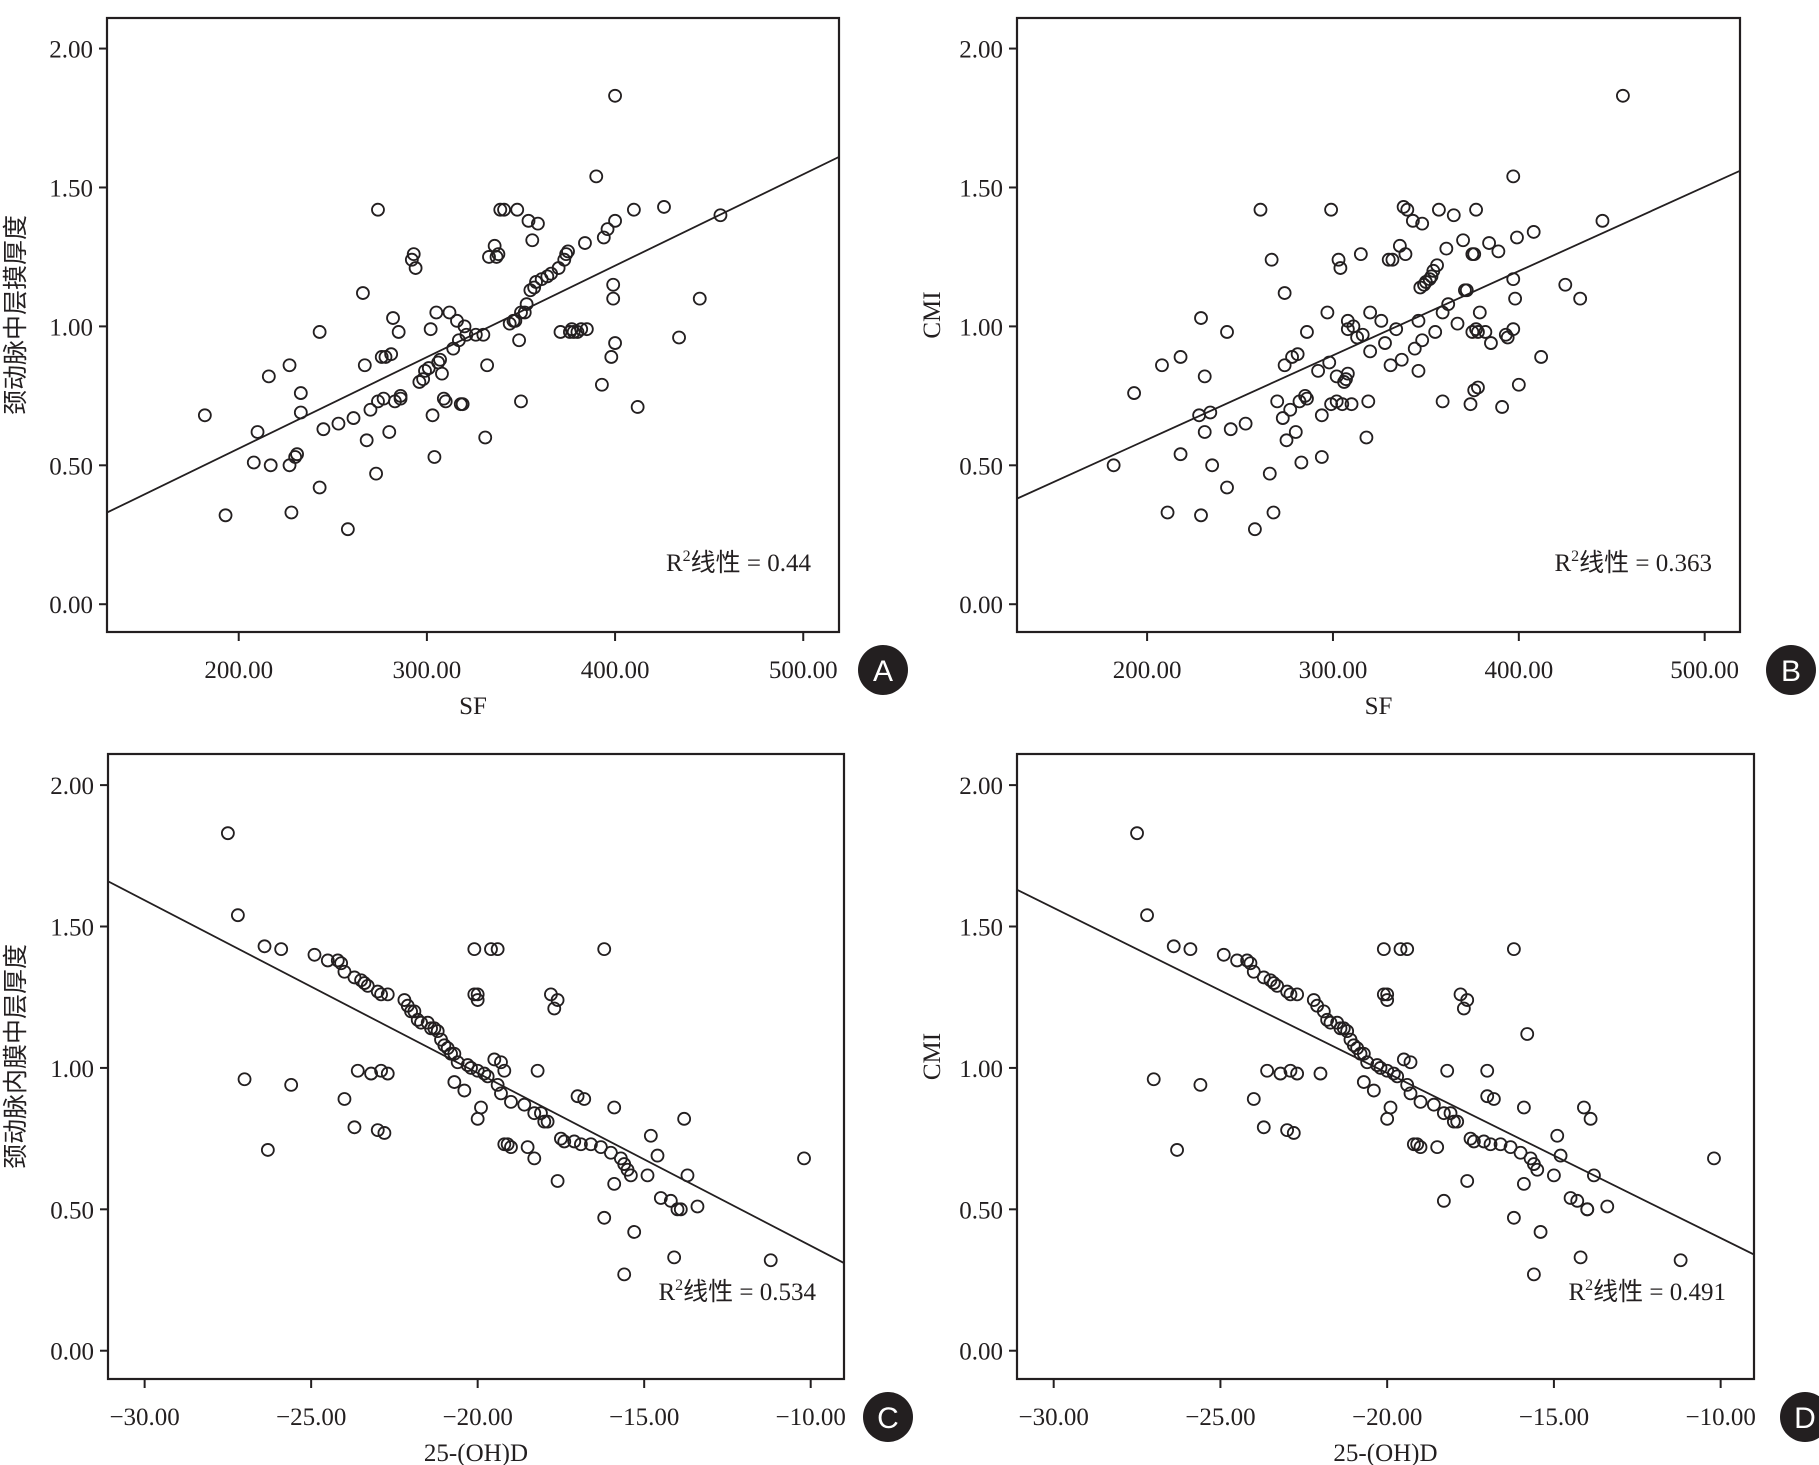  Describe the element at coordinates (71, 50) in the screenshot. I see `y-tick-label: 2.00` at that location.